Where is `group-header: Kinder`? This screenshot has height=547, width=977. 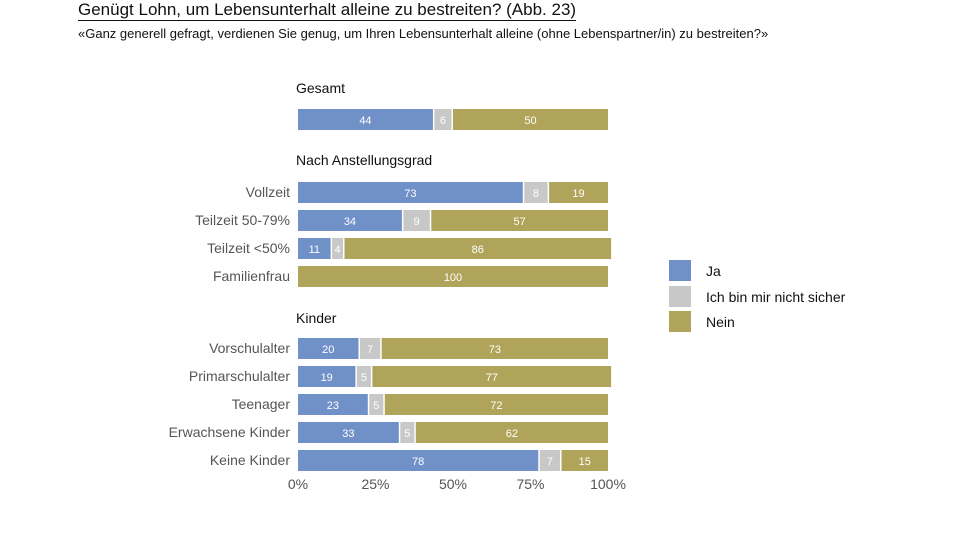 group-header: Kinder is located at coordinates (316, 318).